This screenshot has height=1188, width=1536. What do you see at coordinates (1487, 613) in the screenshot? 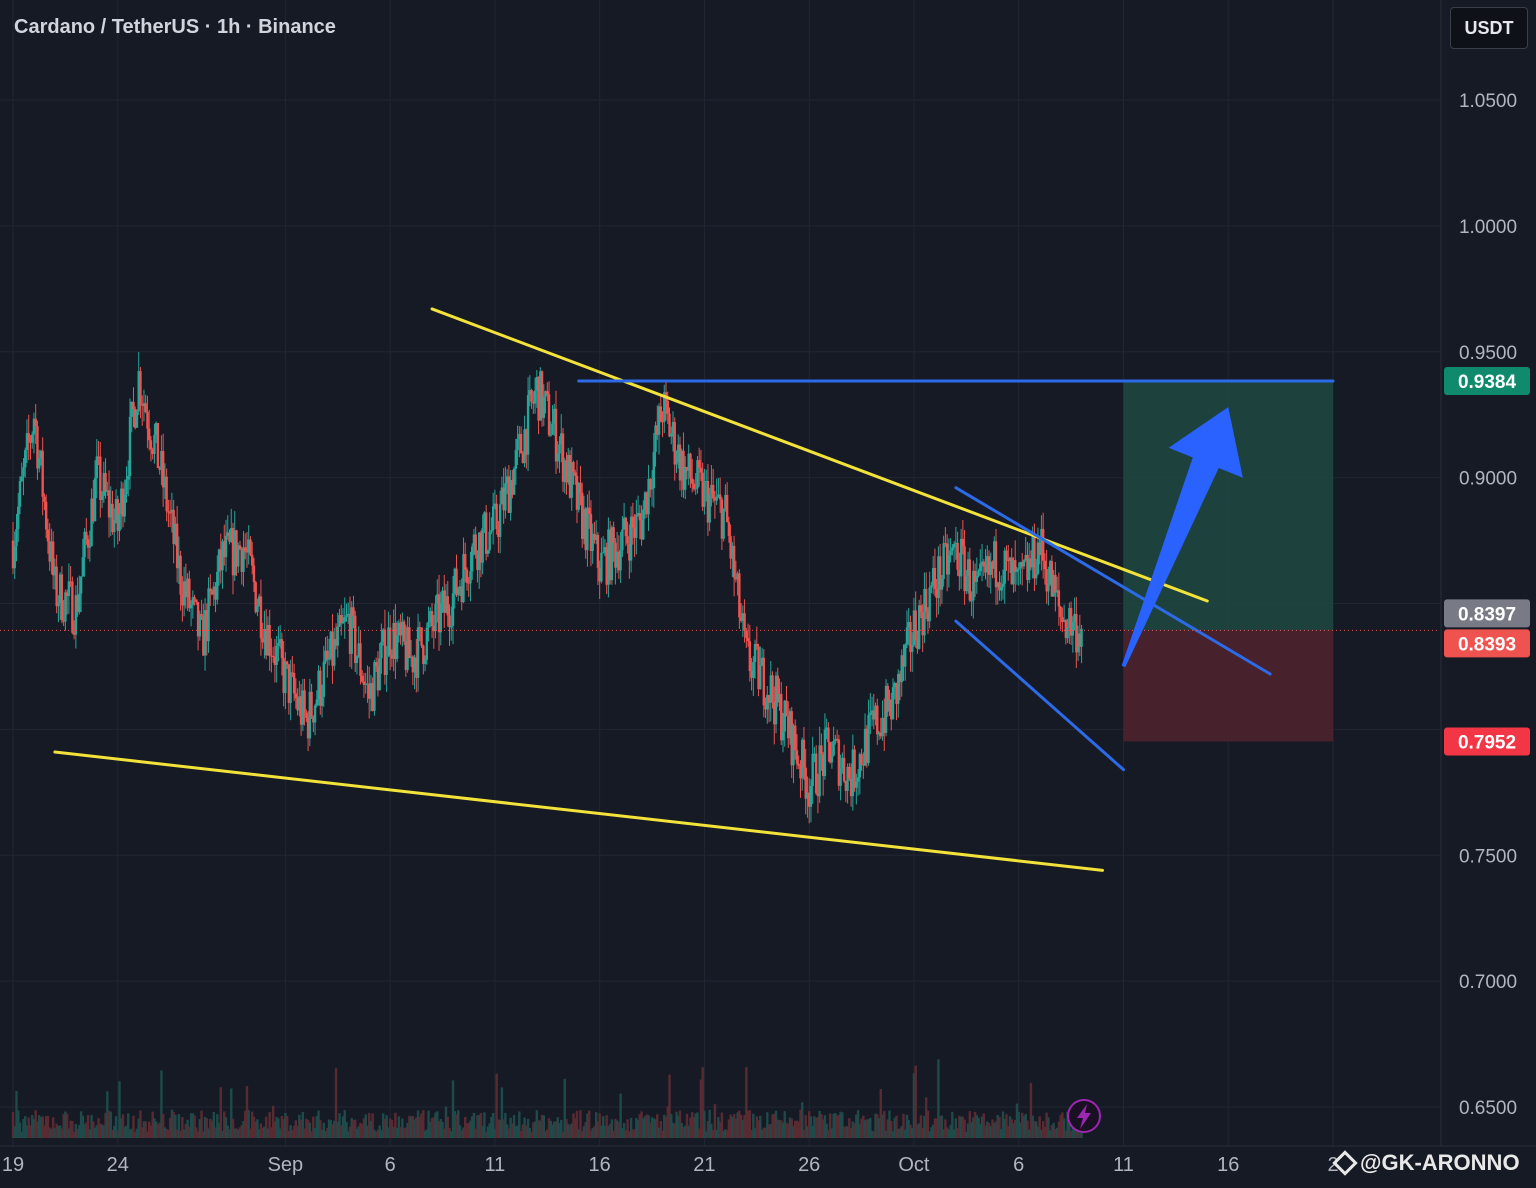
I see `price-label-last-close` at bounding box center [1487, 613].